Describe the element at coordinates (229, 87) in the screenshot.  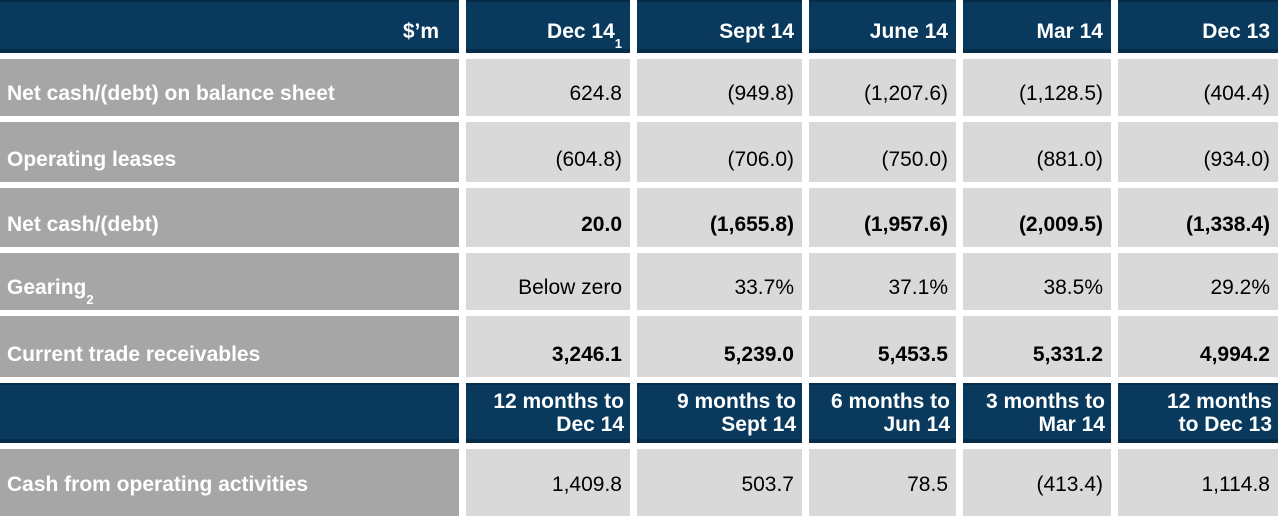
I see `row-label-net-cash-balance-sheet: Net cash/(debt) on balance sheet` at that location.